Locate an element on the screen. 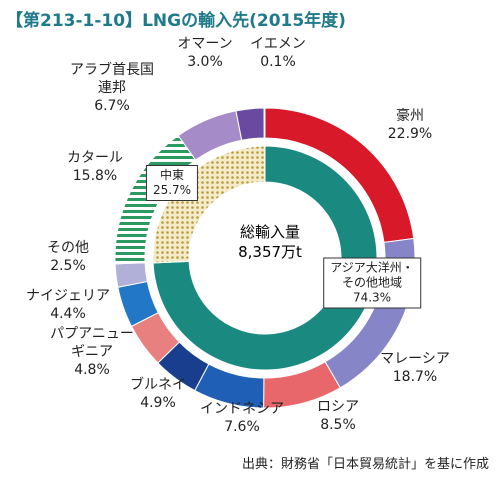 This screenshot has width=499, height=482. slice-label: インドネシア 7.6% is located at coordinates (242, 418).